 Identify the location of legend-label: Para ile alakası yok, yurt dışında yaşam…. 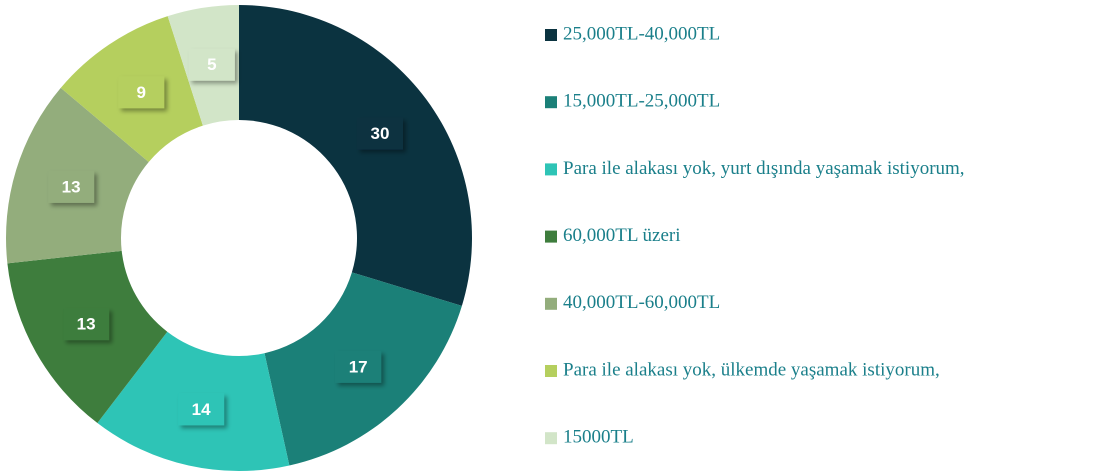
(764, 168).